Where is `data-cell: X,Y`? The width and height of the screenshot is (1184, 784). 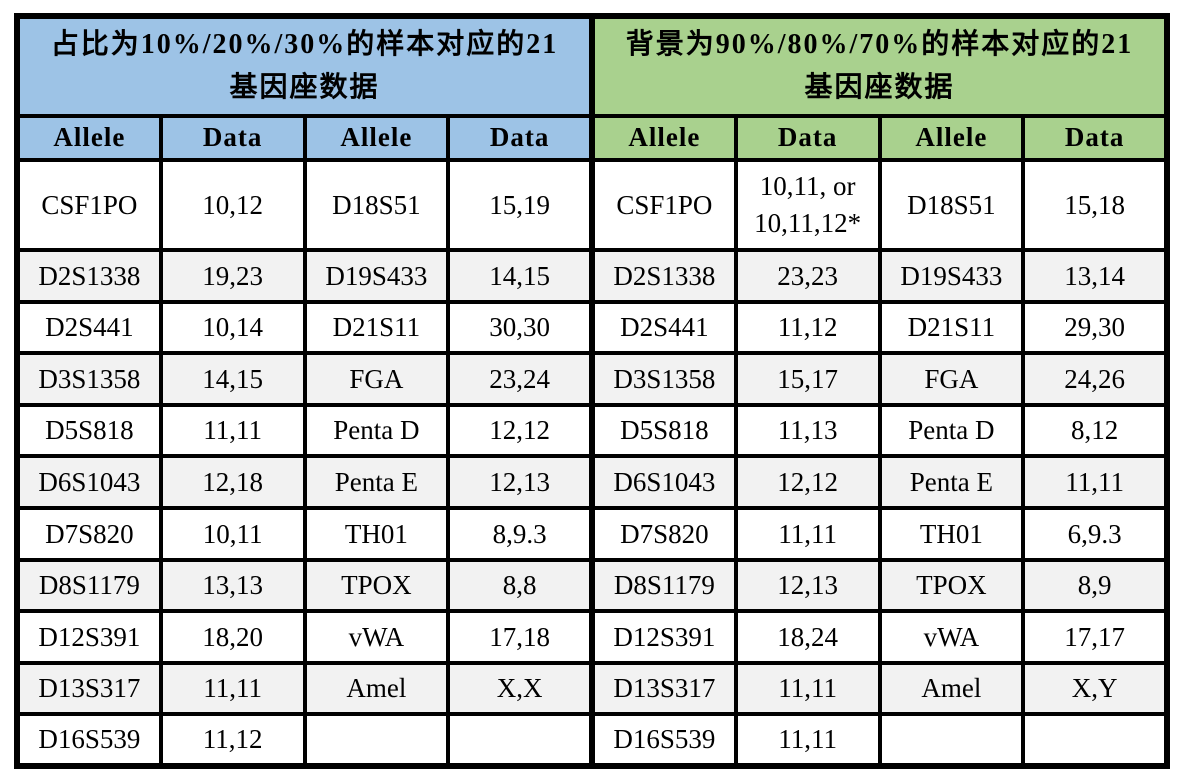 data-cell: X,Y is located at coordinates (1095, 688).